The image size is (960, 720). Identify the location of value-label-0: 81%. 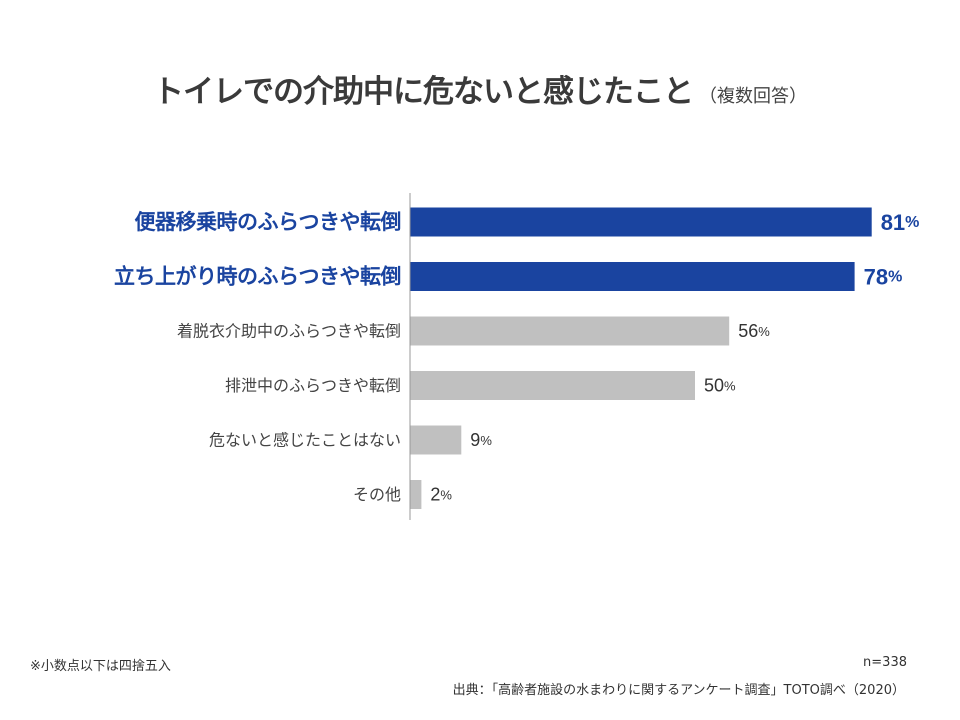
(900, 222).